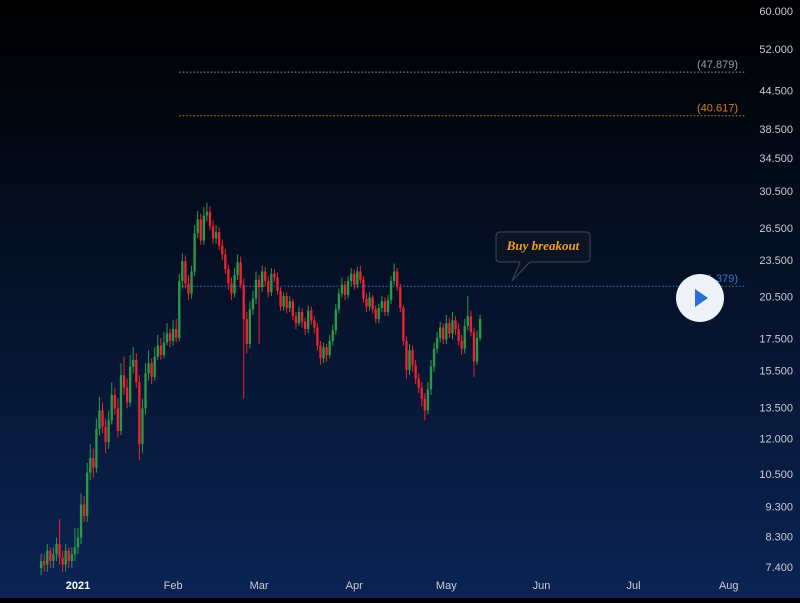  Describe the element at coordinates (776, 12) in the screenshot. I see `y-tick-label: 60.000` at that location.